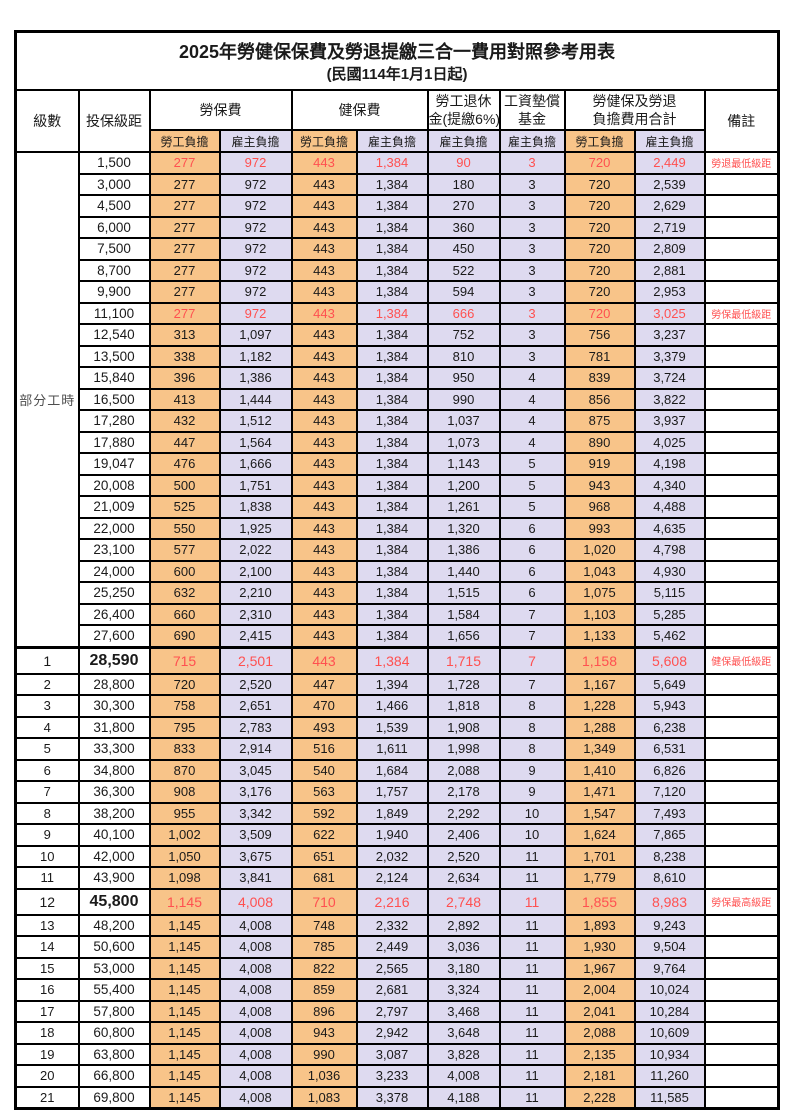 Image resolution: width=791 pixels, height=1120 pixels. I want to click on pension-employer-cell: 3,648, so click(463, 1033).